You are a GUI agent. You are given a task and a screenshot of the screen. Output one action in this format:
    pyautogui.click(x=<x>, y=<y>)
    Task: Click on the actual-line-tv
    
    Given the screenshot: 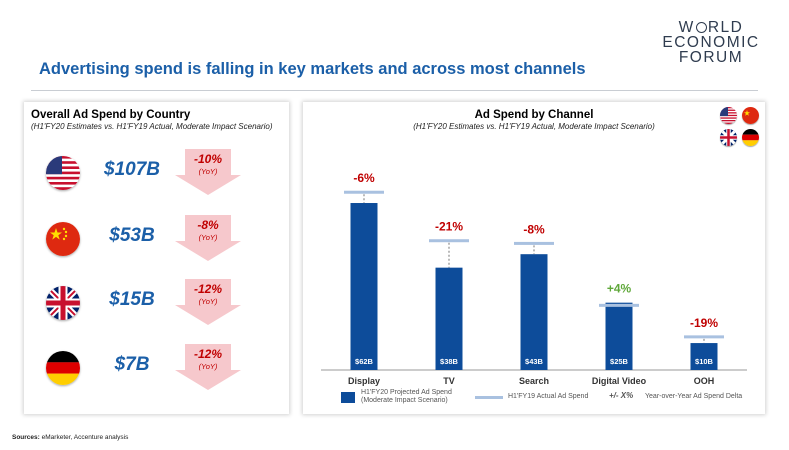 What is the action you would take?
    pyautogui.click(x=449, y=241)
    